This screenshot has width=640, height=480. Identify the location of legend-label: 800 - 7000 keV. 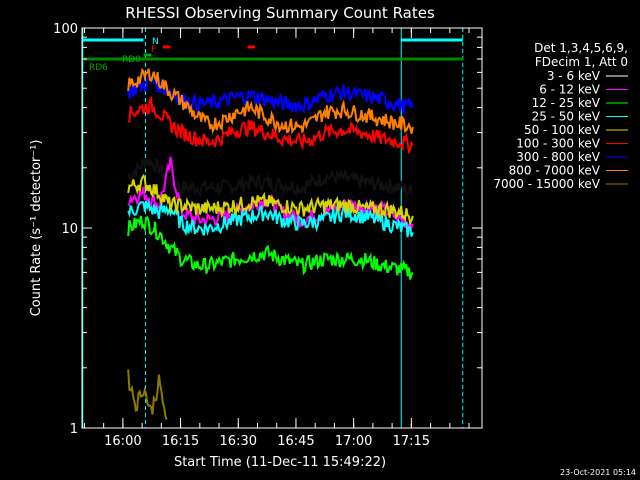
(555, 171).